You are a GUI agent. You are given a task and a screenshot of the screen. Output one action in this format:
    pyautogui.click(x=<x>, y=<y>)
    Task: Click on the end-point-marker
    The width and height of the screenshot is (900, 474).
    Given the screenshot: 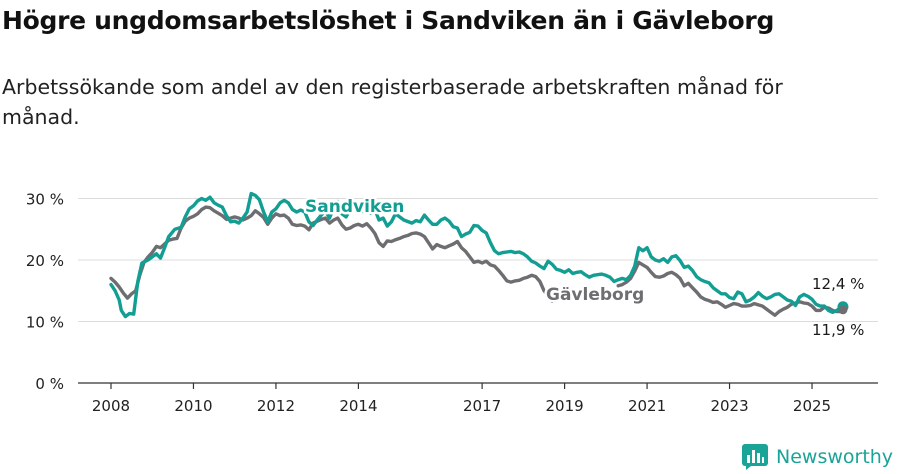 What is the action you would take?
    pyautogui.click(x=843, y=310)
    